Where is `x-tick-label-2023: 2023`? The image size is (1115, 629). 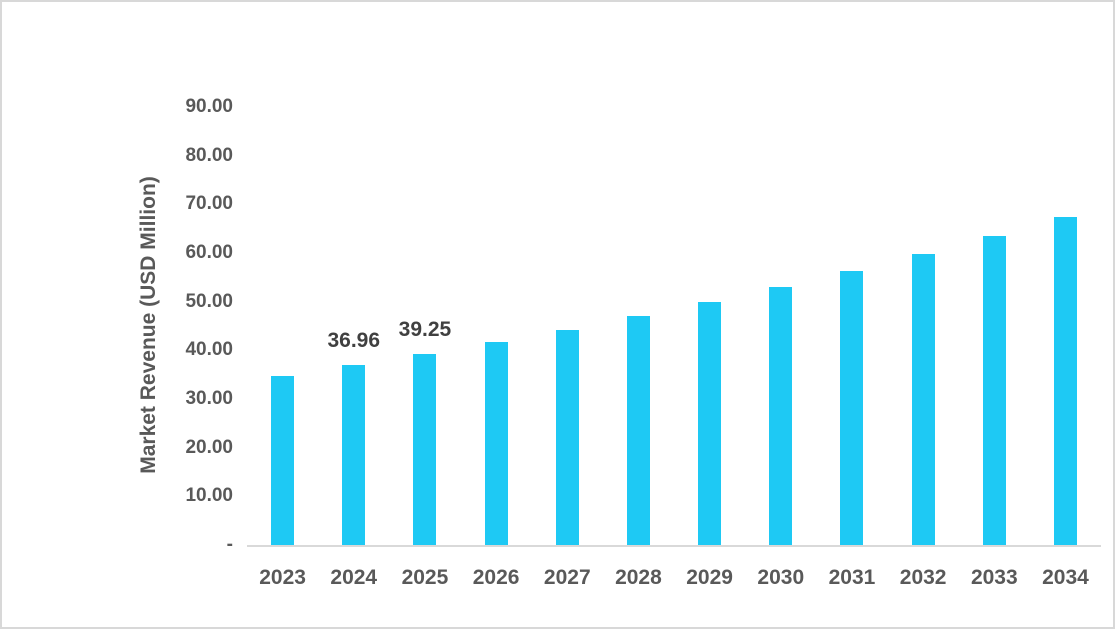
x-tick-label-2023: 2023 is located at coordinates (282, 577).